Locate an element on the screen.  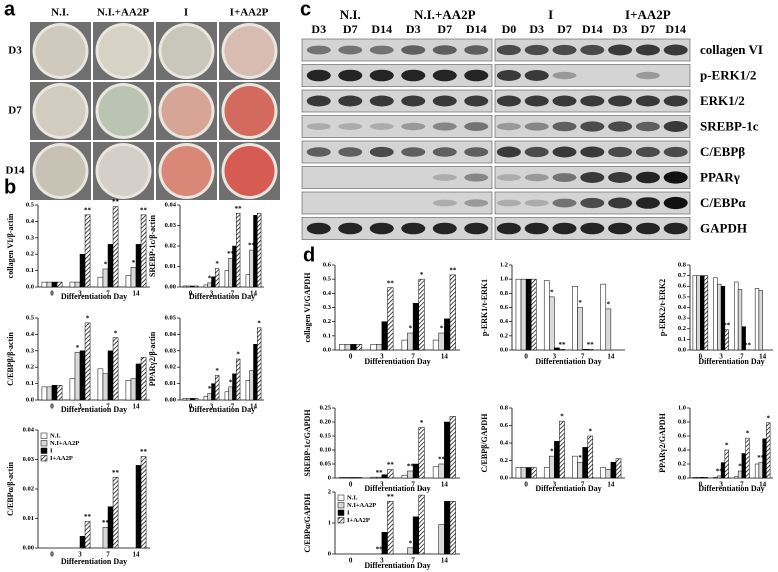
dish is located at coordinates (186, 171).